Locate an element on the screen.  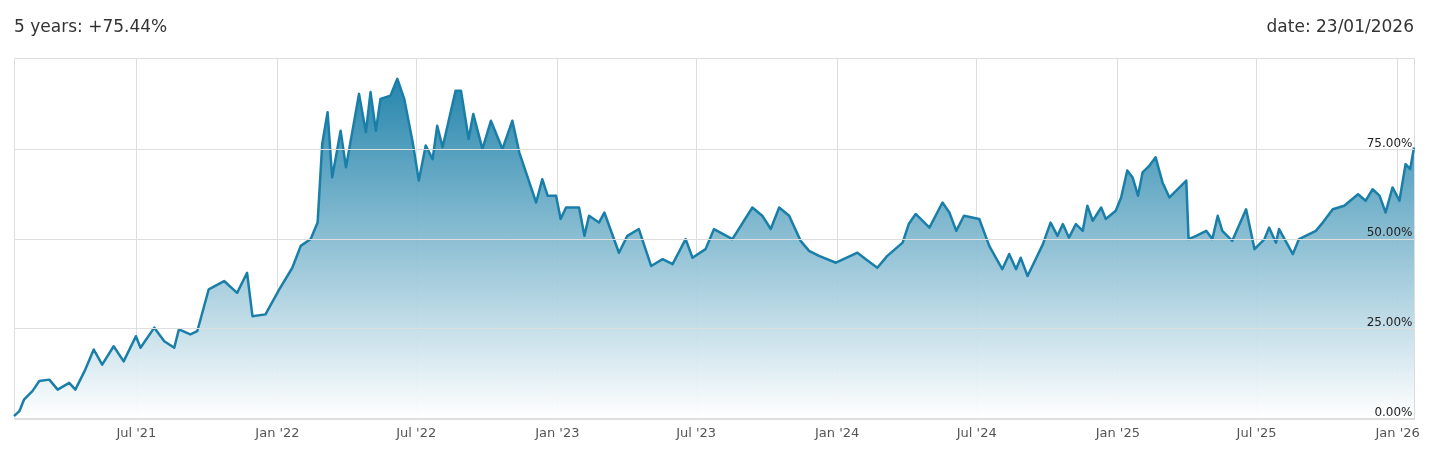
chart-title: 5 years: +75.44% is located at coordinates (91, 26).